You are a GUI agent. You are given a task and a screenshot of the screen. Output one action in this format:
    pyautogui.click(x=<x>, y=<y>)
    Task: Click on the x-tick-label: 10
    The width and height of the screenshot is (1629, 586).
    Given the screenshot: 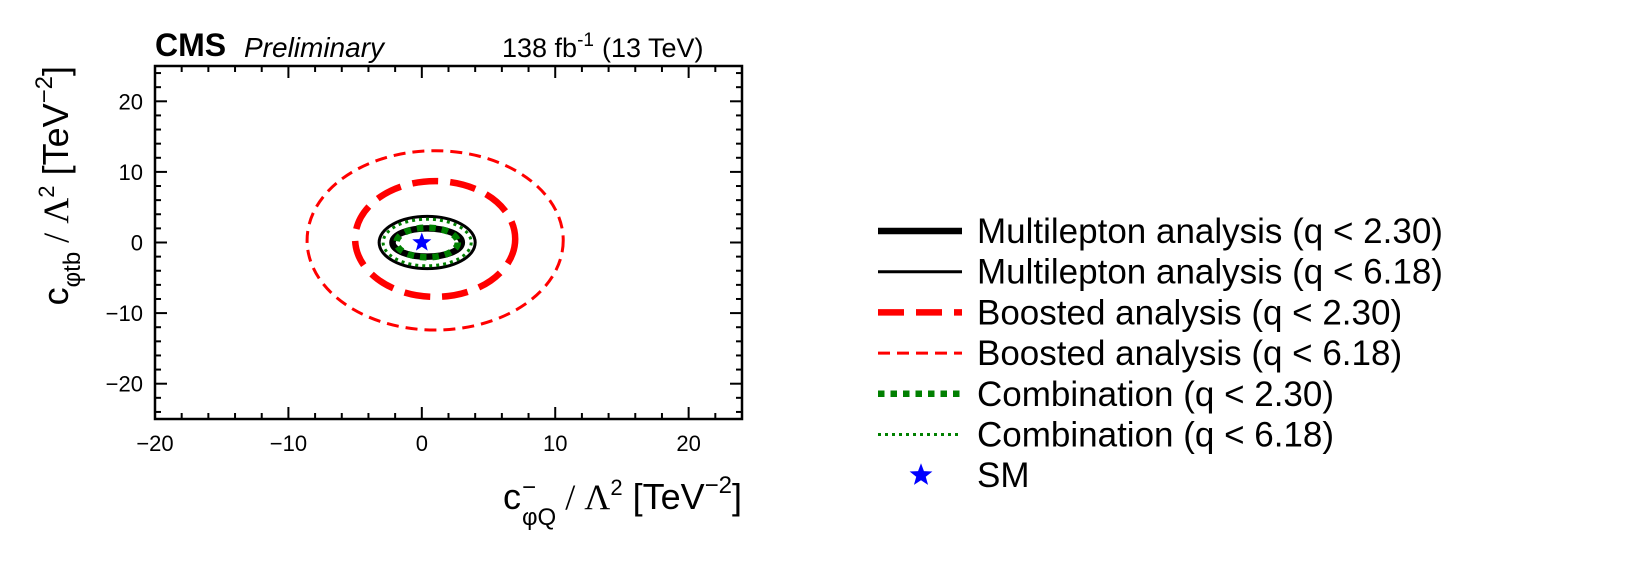 What is the action you would take?
    pyautogui.click(x=555, y=443)
    